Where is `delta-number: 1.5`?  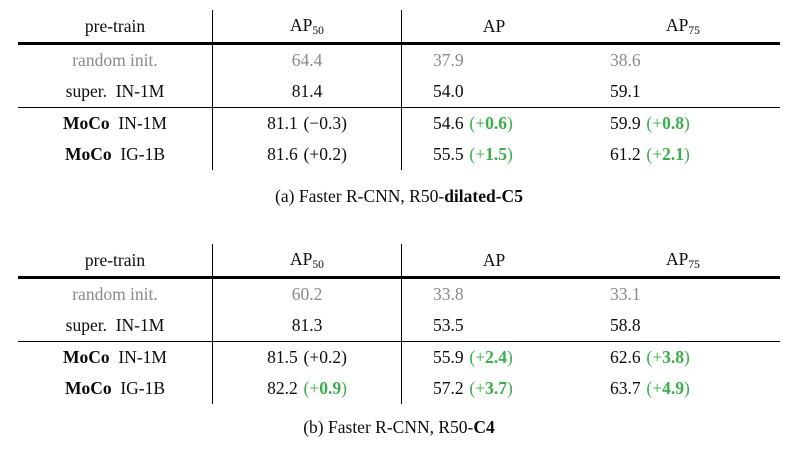 delta-number: 1.5 is located at coordinates (496, 154).